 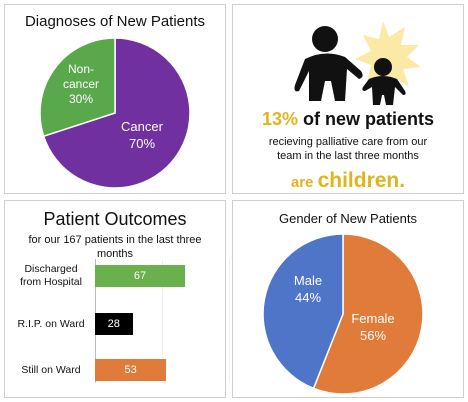 I want to click on children-conclusion: are children., so click(x=348, y=181).